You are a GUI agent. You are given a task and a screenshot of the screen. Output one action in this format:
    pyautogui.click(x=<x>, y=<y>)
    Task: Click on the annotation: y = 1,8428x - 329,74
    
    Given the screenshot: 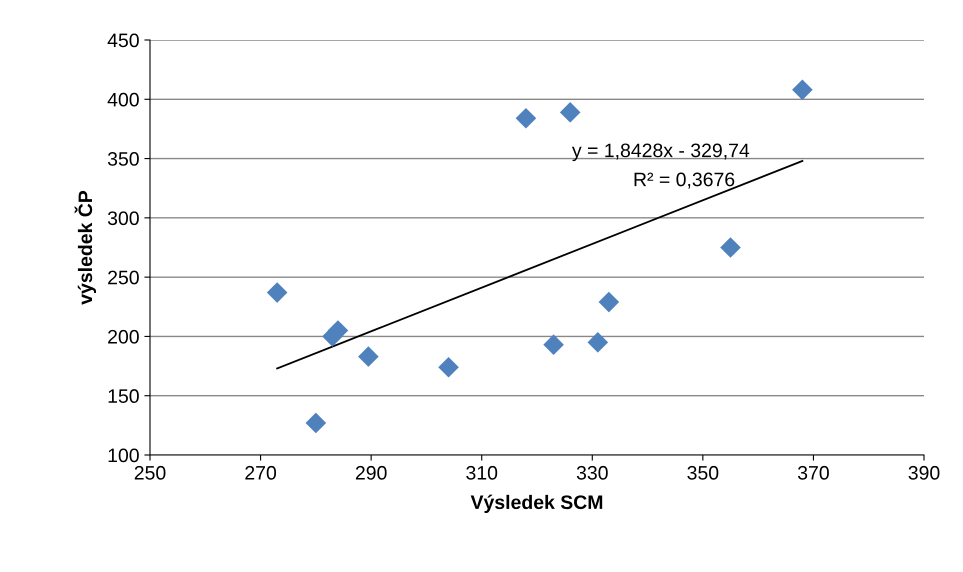 What is the action you would take?
    pyautogui.click(x=661, y=153)
    